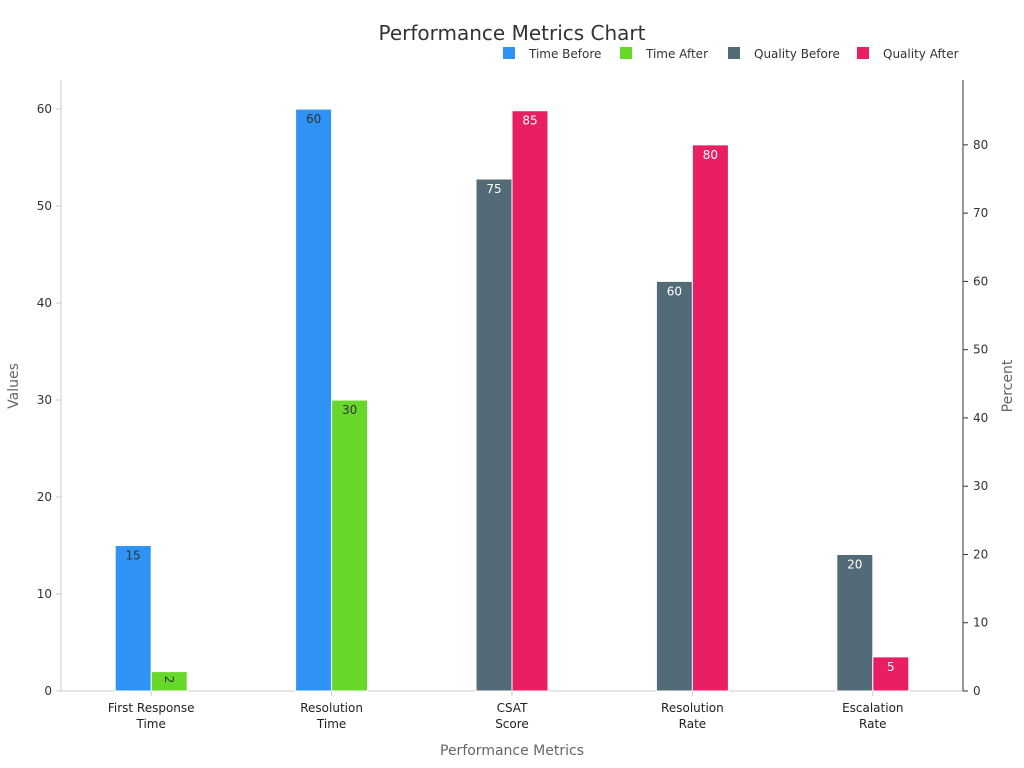 This screenshot has width=1024, height=768. I want to click on y2-tick-label: 60, so click(980, 281).